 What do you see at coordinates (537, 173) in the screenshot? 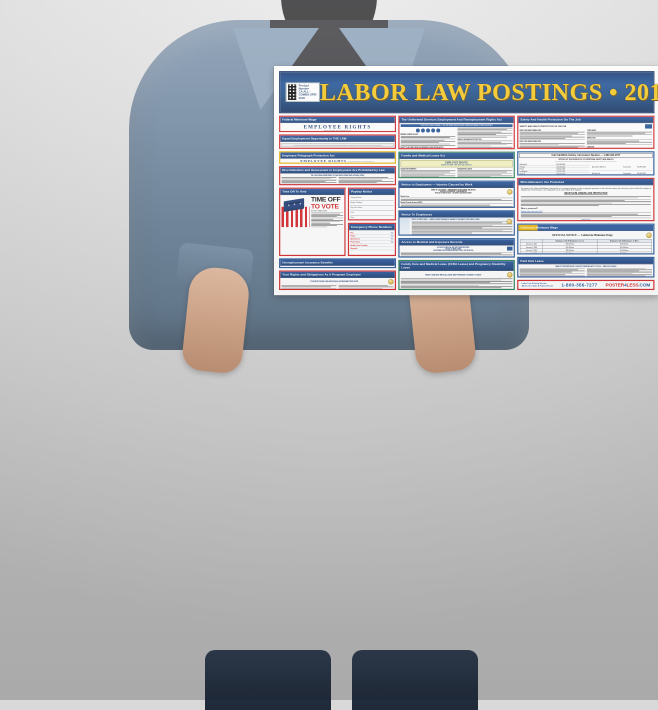
I see `osha-office-city: Modesto` at bounding box center [537, 173].